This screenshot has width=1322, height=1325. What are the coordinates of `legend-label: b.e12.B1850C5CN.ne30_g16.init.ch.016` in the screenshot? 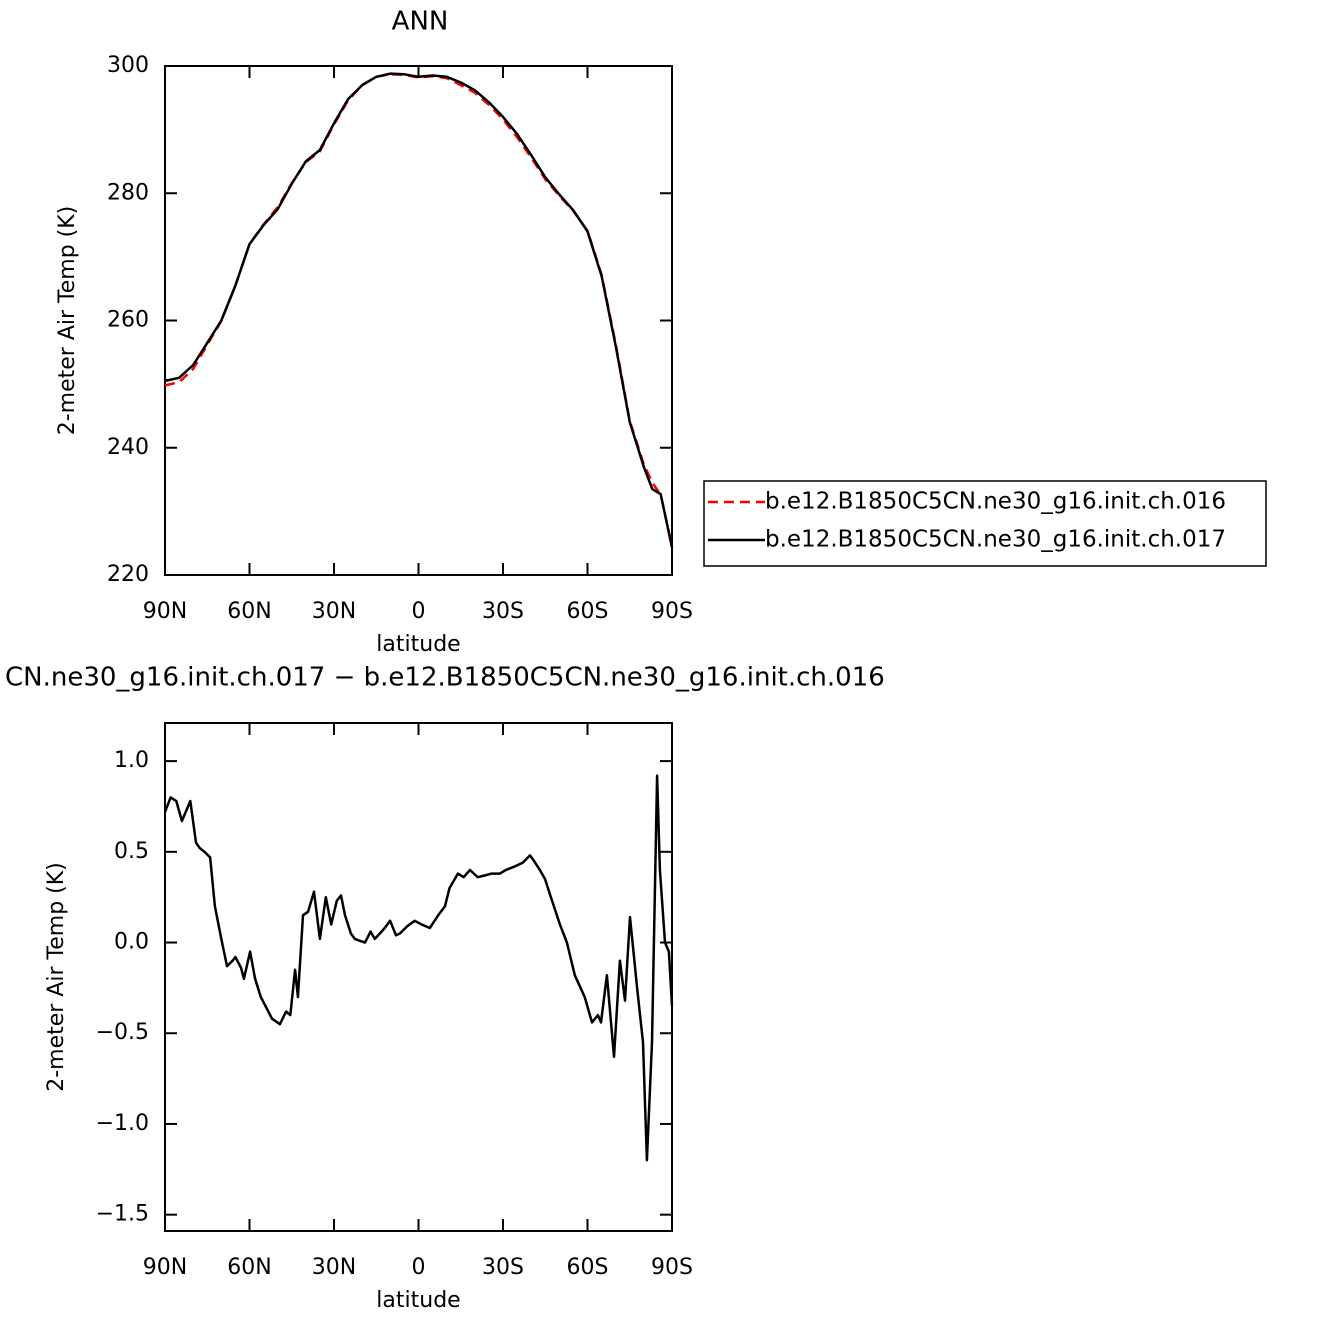 It's located at (995, 502).